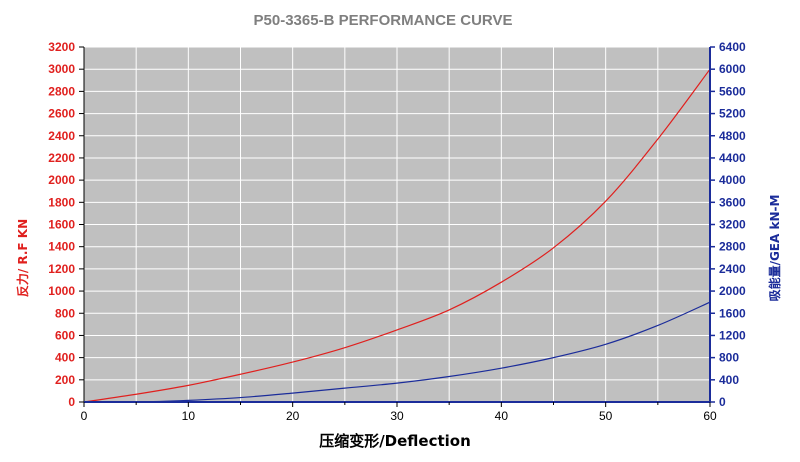 The height and width of the screenshot is (462, 800). I want to click on right-tick-label: 2400, so click(732, 269).